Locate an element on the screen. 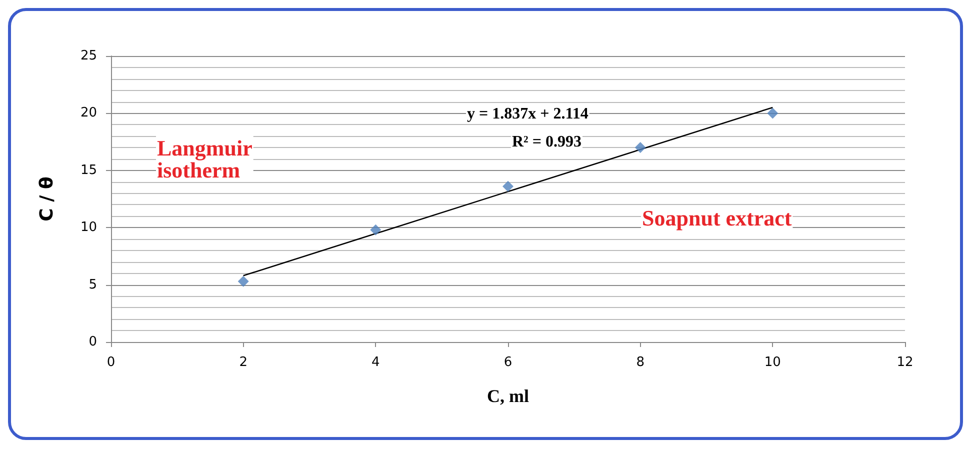 The width and height of the screenshot is (973, 450). annotation: y = 1.837x + 2.114 is located at coordinates (527, 114).